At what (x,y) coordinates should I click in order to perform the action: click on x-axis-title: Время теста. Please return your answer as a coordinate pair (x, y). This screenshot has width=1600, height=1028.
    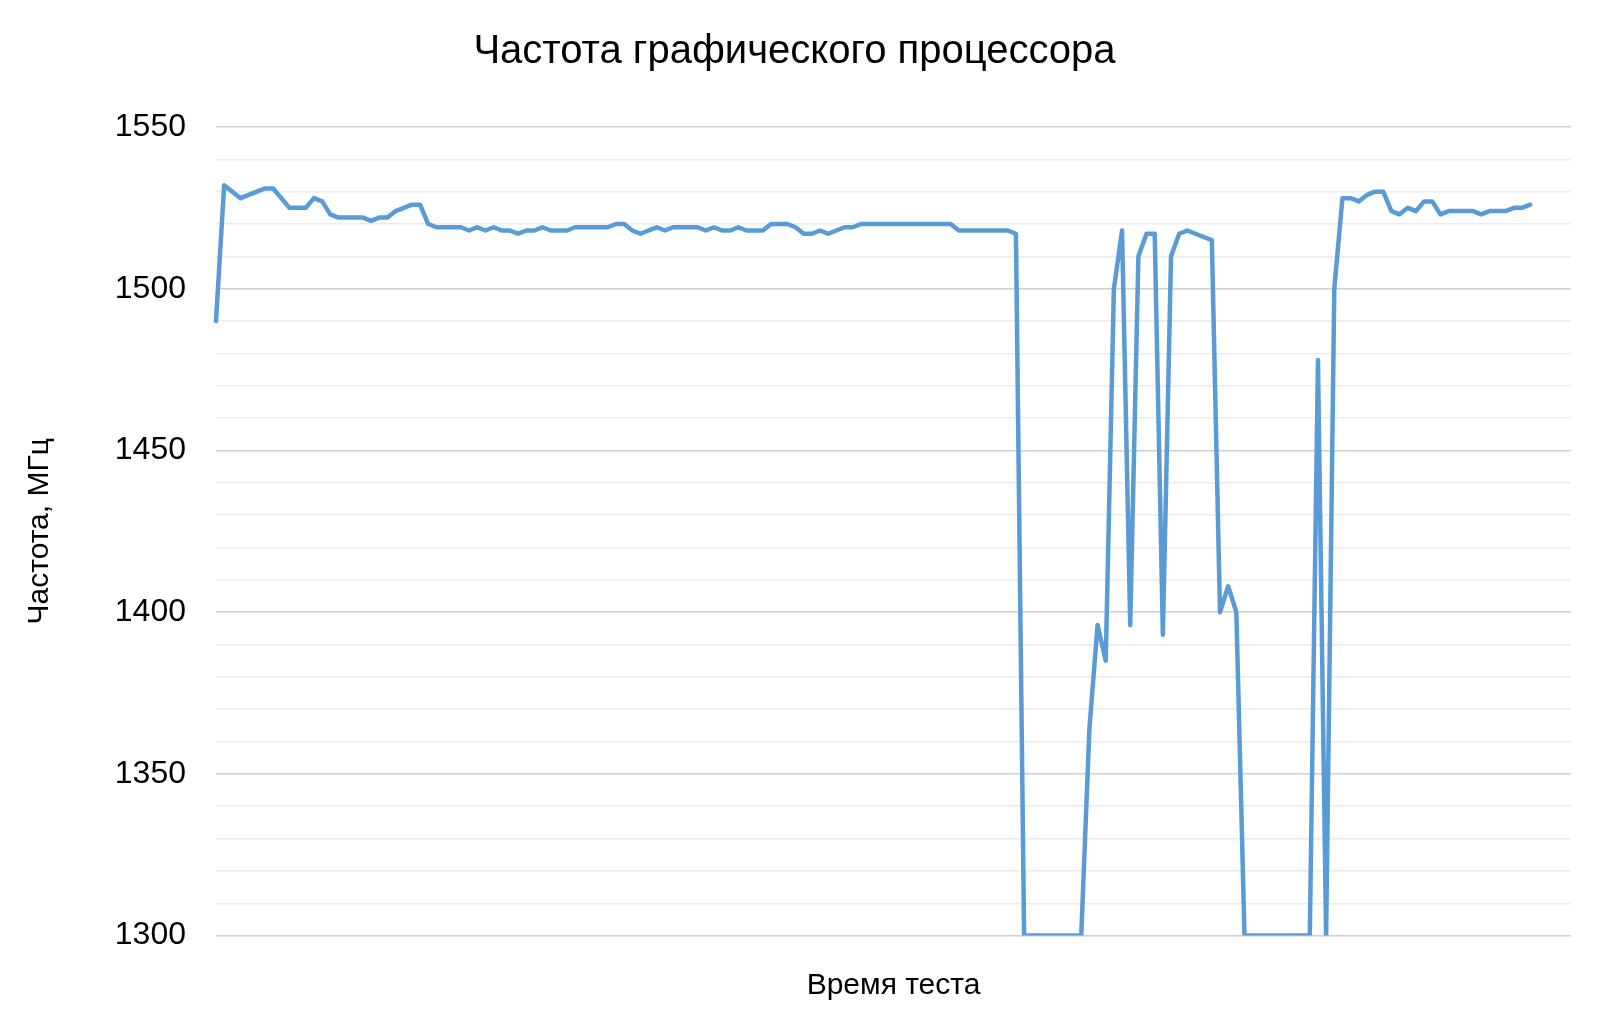
    Looking at the image, I should click on (893, 984).